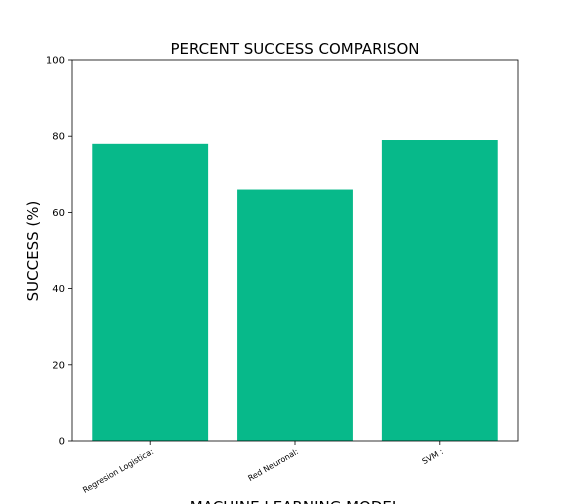 The width and height of the screenshot is (576, 504). I want to click on chart-title: PERCENT SUCCESS COMPARISON, so click(294, 49).